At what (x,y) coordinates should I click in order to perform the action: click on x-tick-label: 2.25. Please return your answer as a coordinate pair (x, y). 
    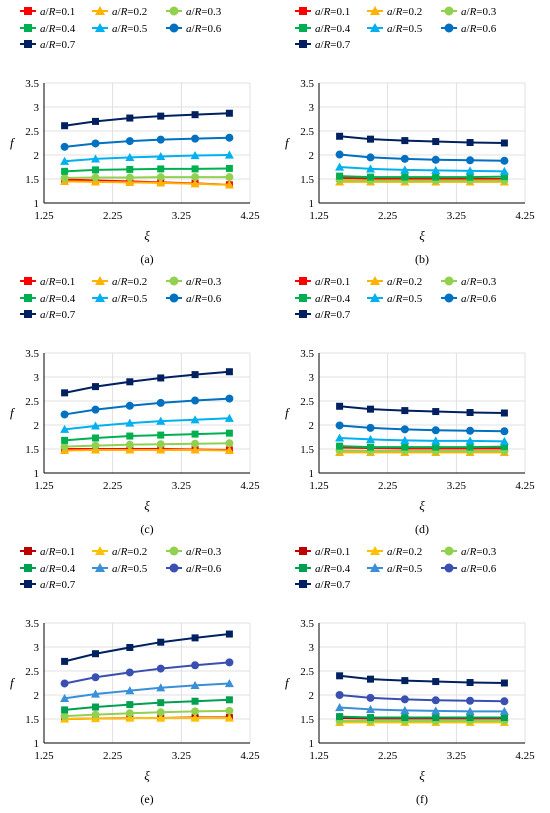
    Looking at the image, I should click on (388, 216).